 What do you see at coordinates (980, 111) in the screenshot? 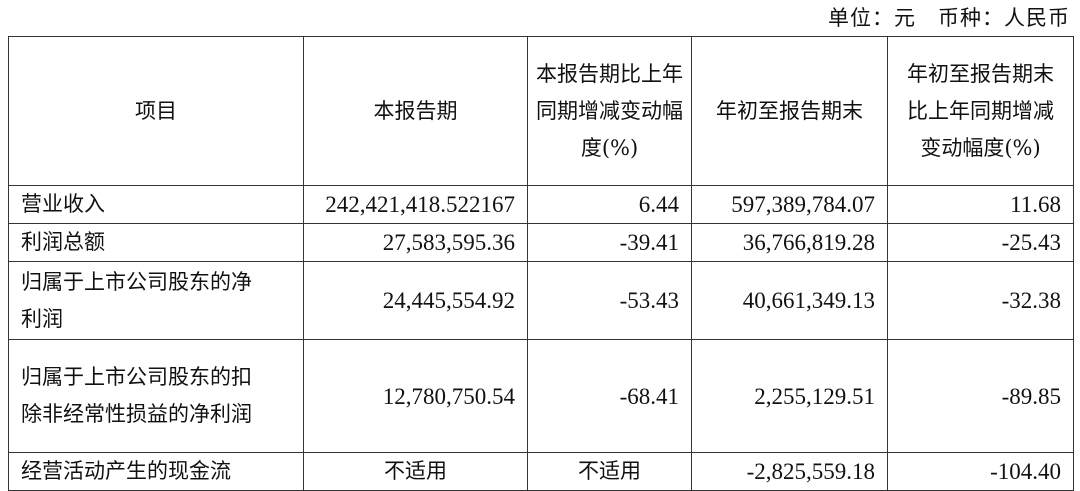
I see `header-ytd-change: 年初至报告期末比上年同期增减变动幅度(%)` at bounding box center [980, 111].